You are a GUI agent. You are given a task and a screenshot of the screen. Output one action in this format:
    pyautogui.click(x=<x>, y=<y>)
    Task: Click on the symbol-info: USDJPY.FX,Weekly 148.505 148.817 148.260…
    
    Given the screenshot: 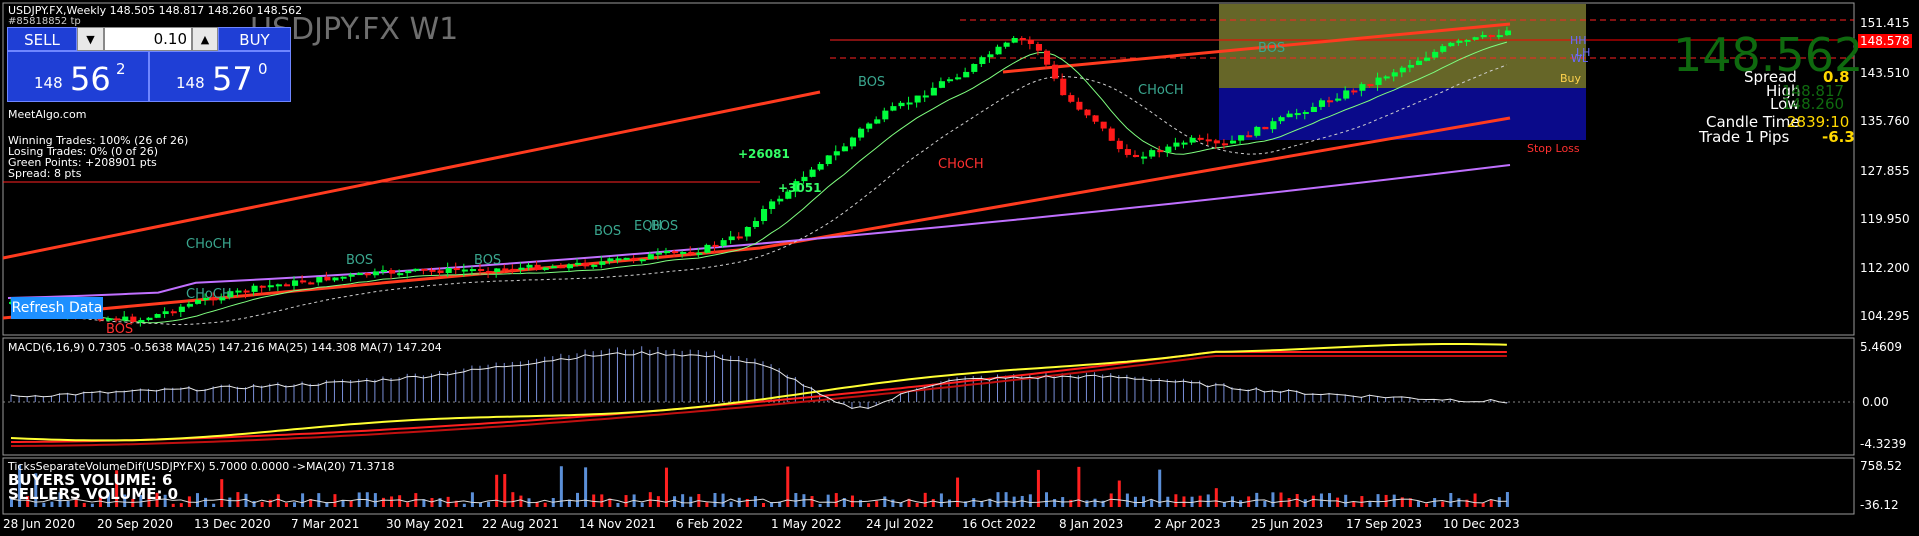 What is the action you would take?
    pyautogui.click(x=155, y=10)
    